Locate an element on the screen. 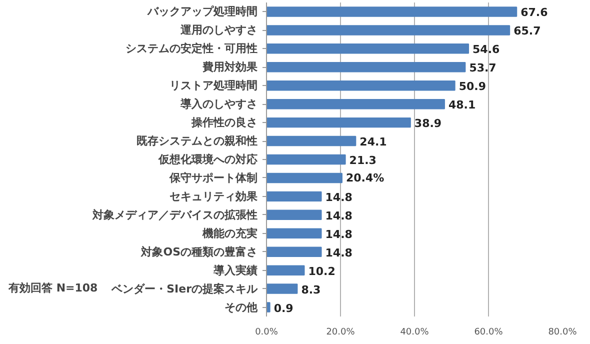  data-label: 54.6 is located at coordinates (486, 49).